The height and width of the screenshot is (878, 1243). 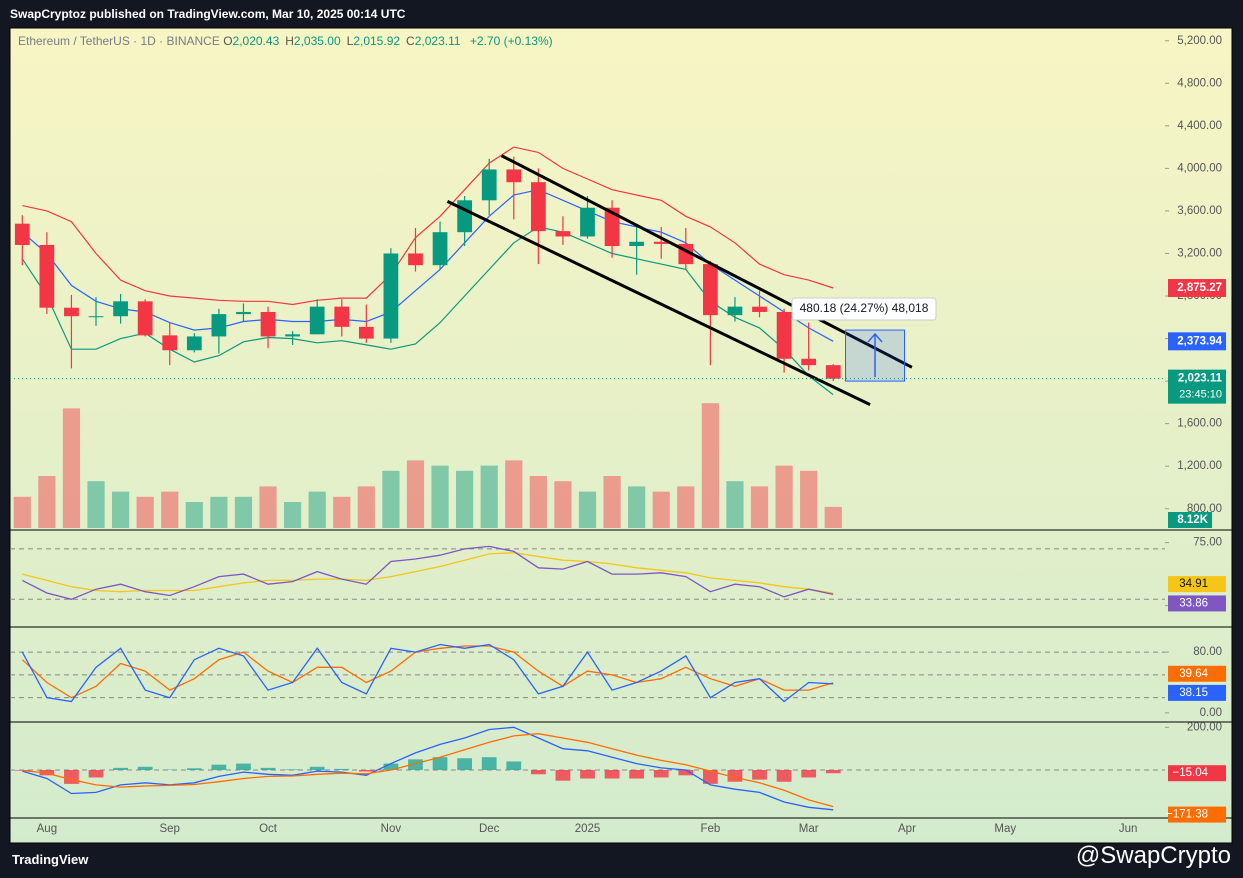 I want to click on y-tick-label: 0.00, so click(x=1211, y=713).